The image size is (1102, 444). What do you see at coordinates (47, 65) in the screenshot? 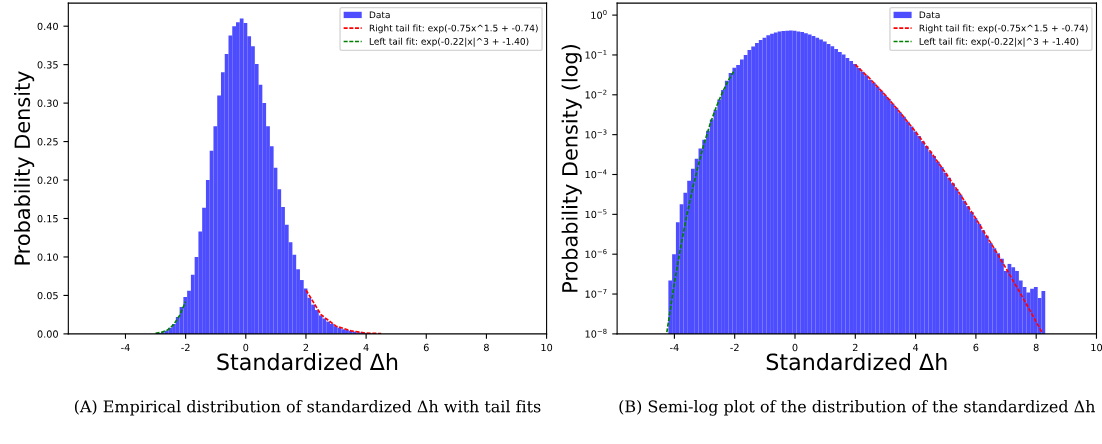
I see `y-tick-label: 0.35` at bounding box center [47, 65].